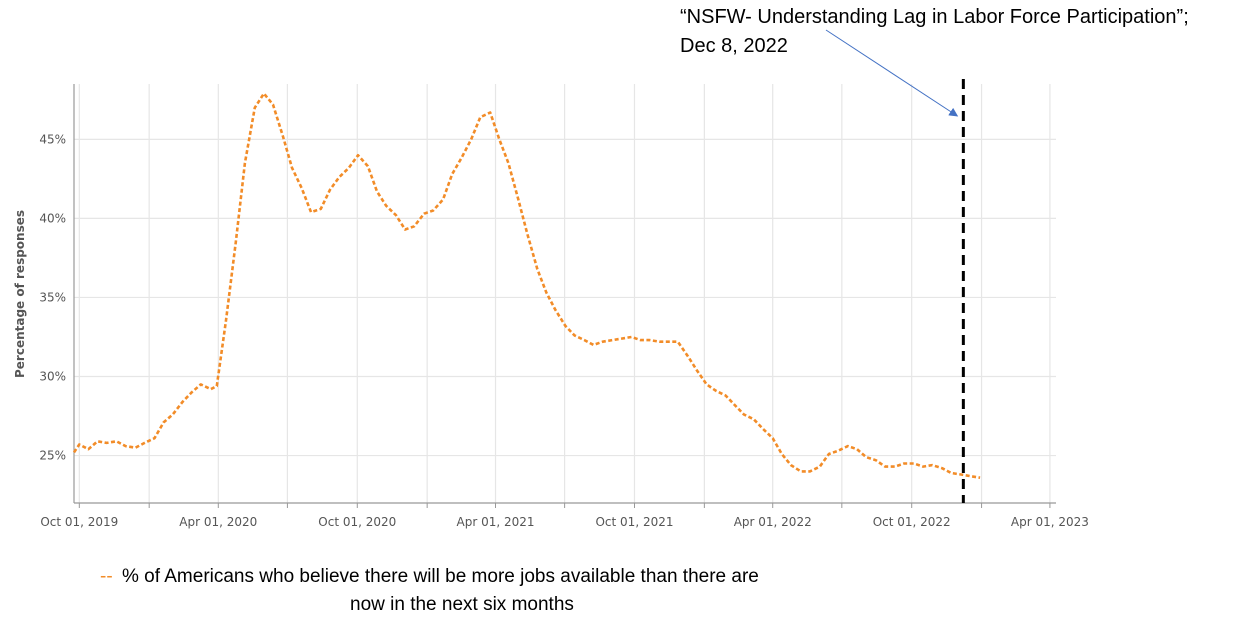 The width and height of the screenshot is (1240, 627). What do you see at coordinates (52, 456) in the screenshot?
I see `y-tick-label: 25%` at bounding box center [52, 456].